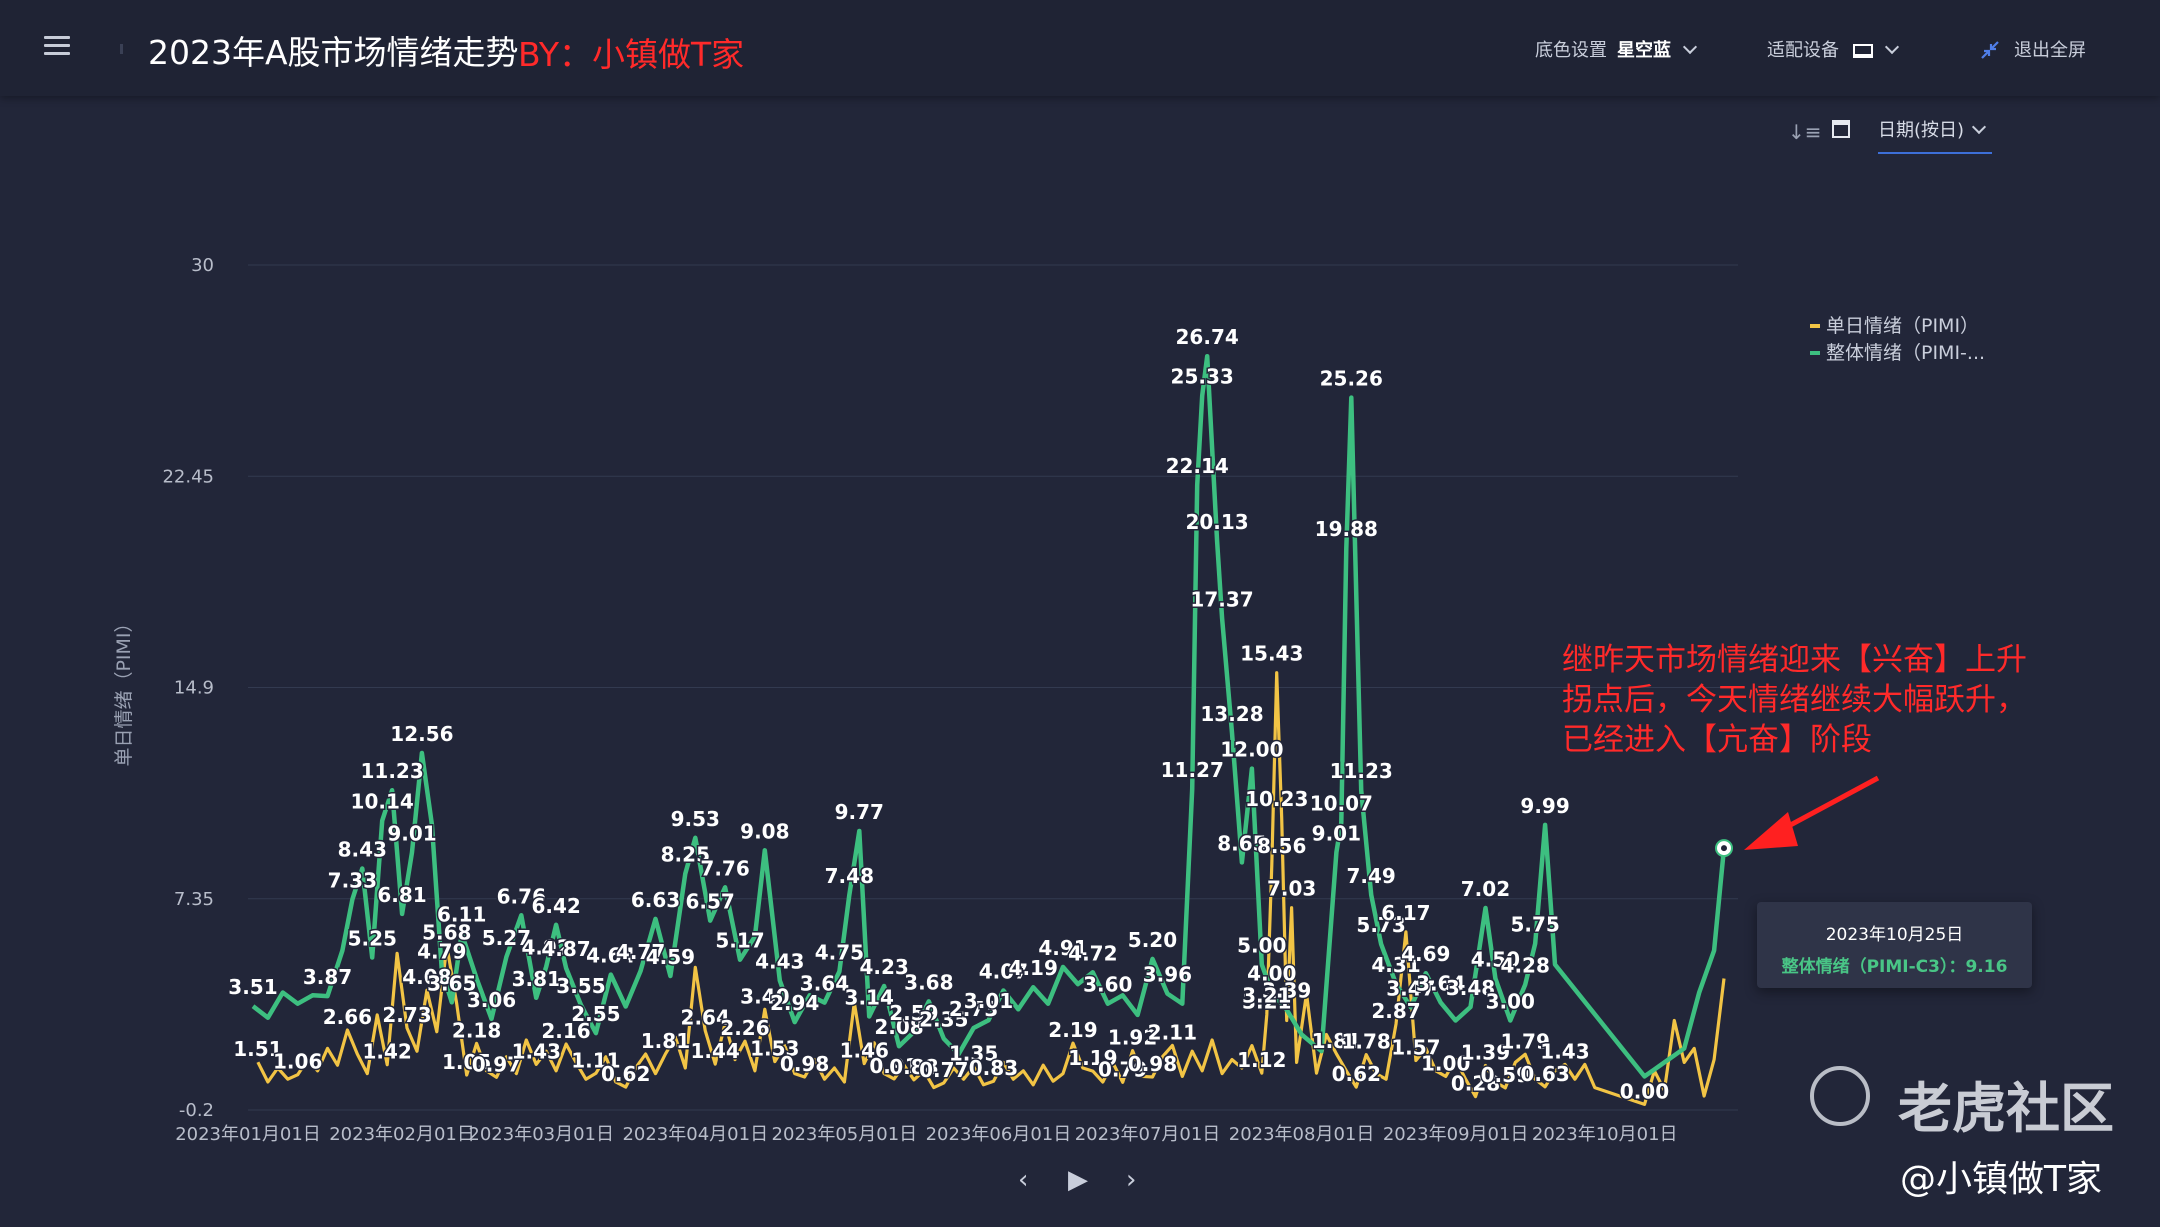  I want to click on watermark-text: 老虎社区, so click(2006, 1108).